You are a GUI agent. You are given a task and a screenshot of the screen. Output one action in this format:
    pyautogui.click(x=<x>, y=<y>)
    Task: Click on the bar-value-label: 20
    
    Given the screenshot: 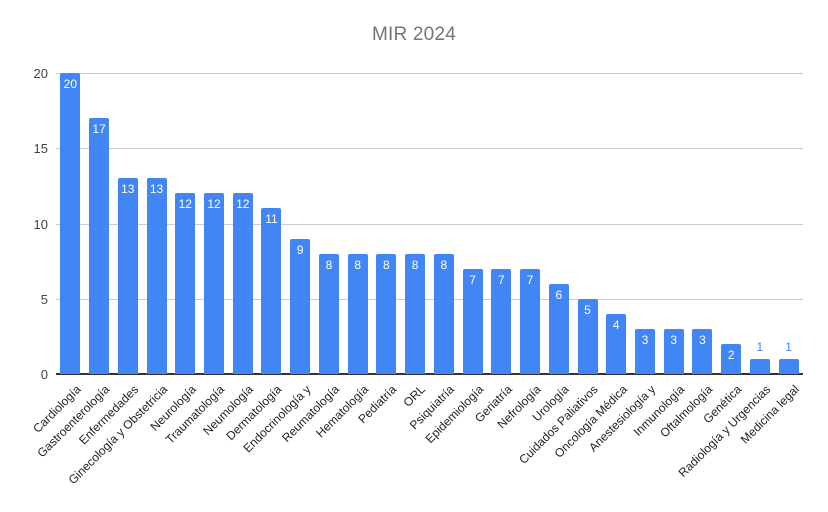 What is the action you would take?
    pyautogui.click(x=70, y=84)
    